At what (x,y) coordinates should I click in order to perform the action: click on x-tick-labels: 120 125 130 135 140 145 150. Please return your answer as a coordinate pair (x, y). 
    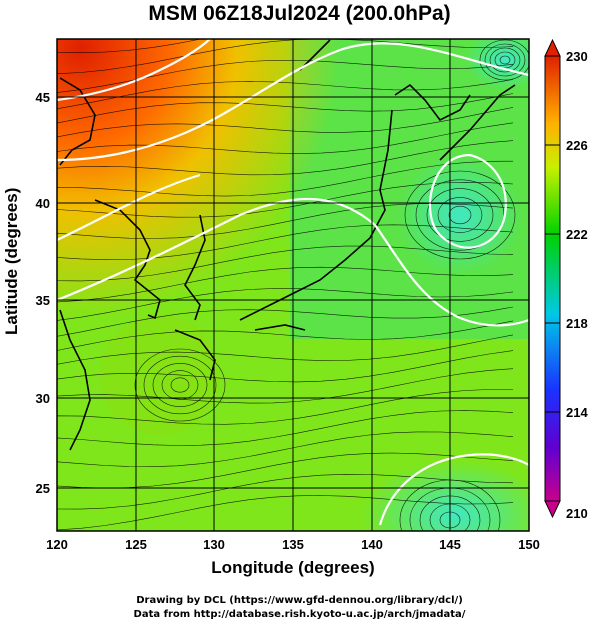
    Looking at the image, I should click on (293, 544).